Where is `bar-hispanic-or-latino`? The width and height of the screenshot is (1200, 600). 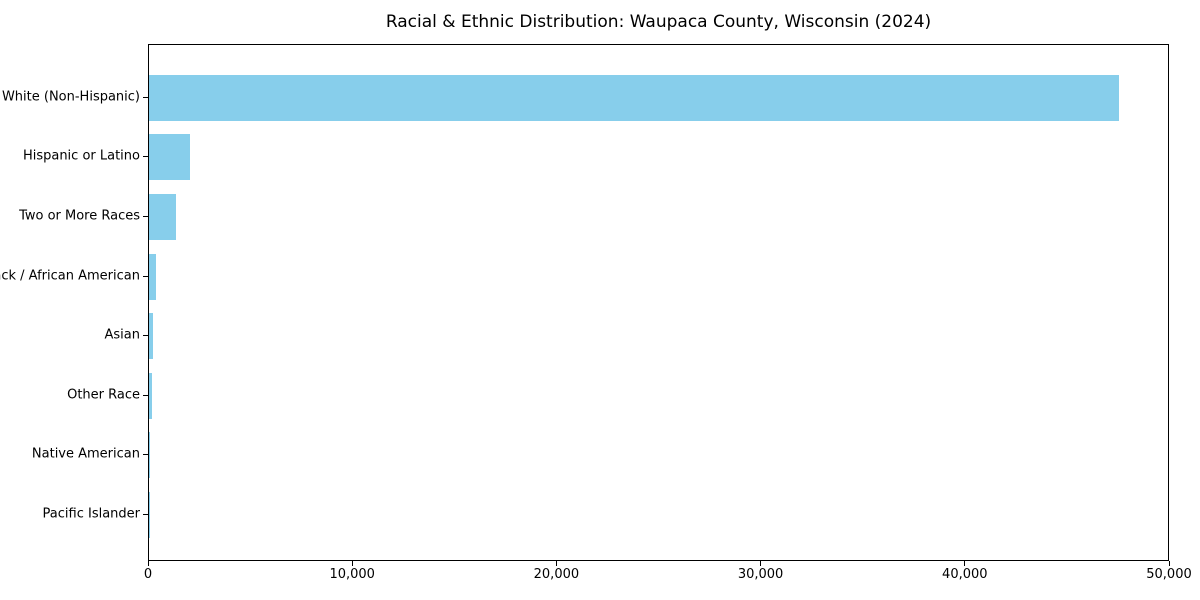
bar-hispanic-or-latino is located at coordinates (169, 157).